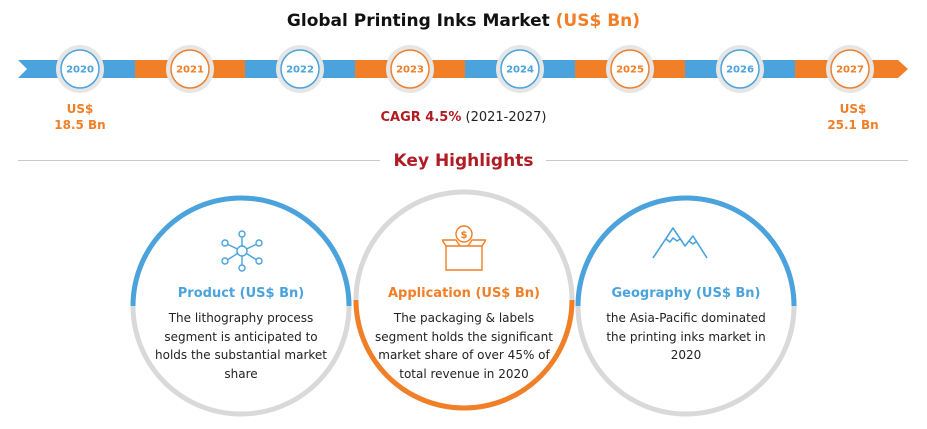 This screenshot has width=927, height=429. I want to click on end-value: US$ 25.1 Bn, so click(853, 117).